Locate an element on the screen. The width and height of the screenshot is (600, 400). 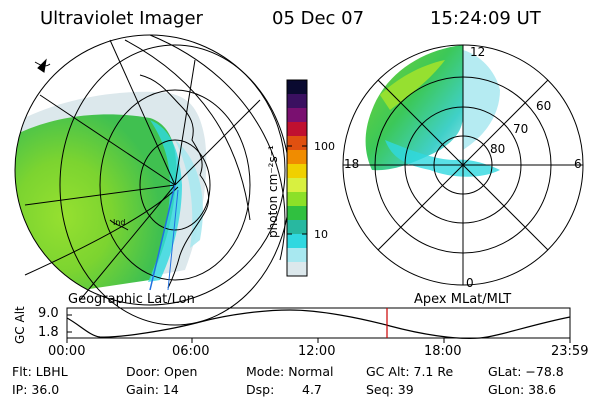
glon-info: GLon: 38.6 is located at coordinates (522, 389).